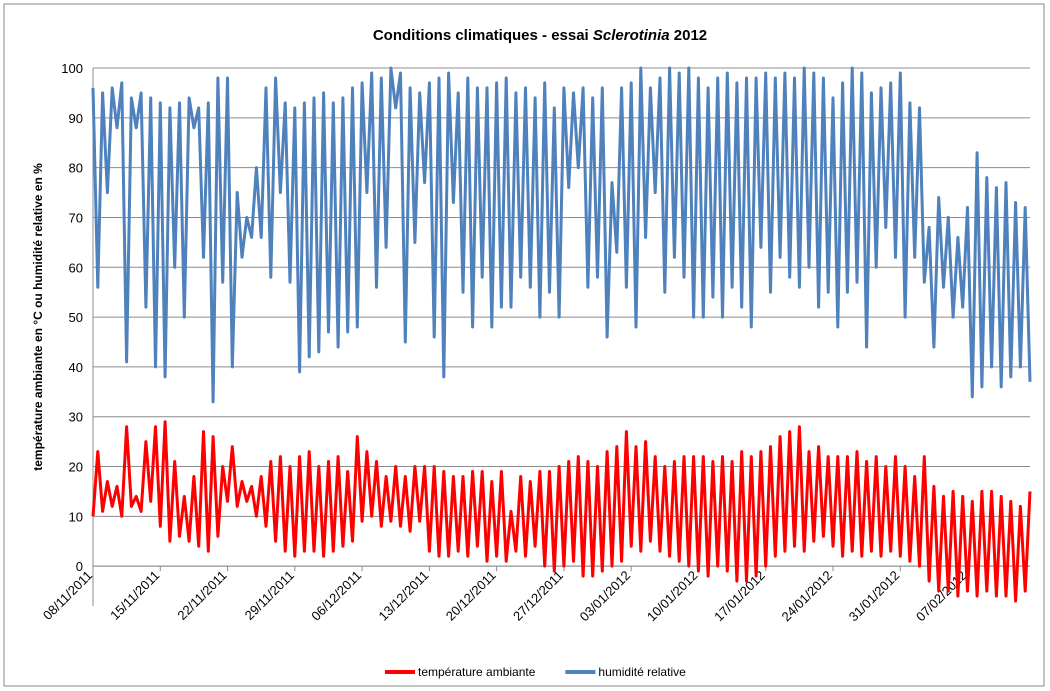 Image resolution: width=1050 pixels, height=691 pixels. I want to click on y-tick-label: 20, so click(76, 467).